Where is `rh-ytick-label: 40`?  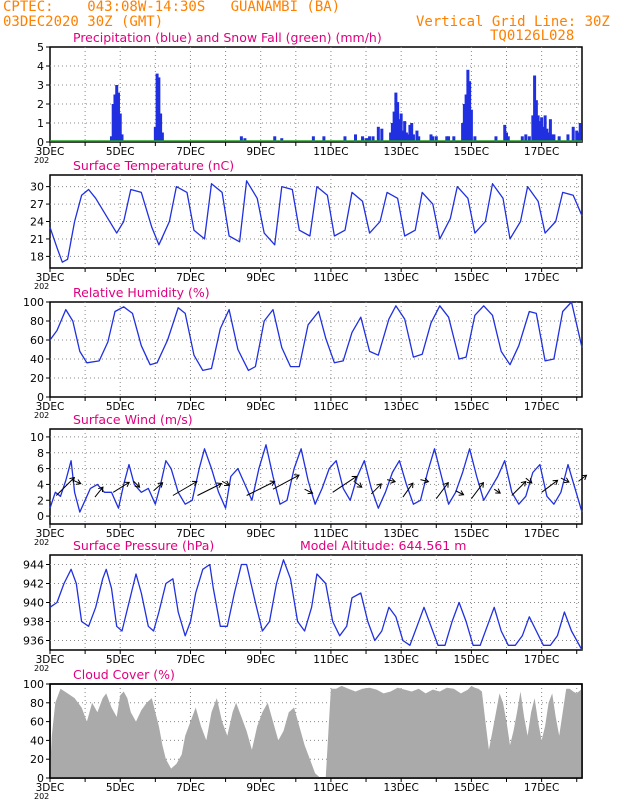
rh-ytick-label: 40 is located at coordinates (37, 359).